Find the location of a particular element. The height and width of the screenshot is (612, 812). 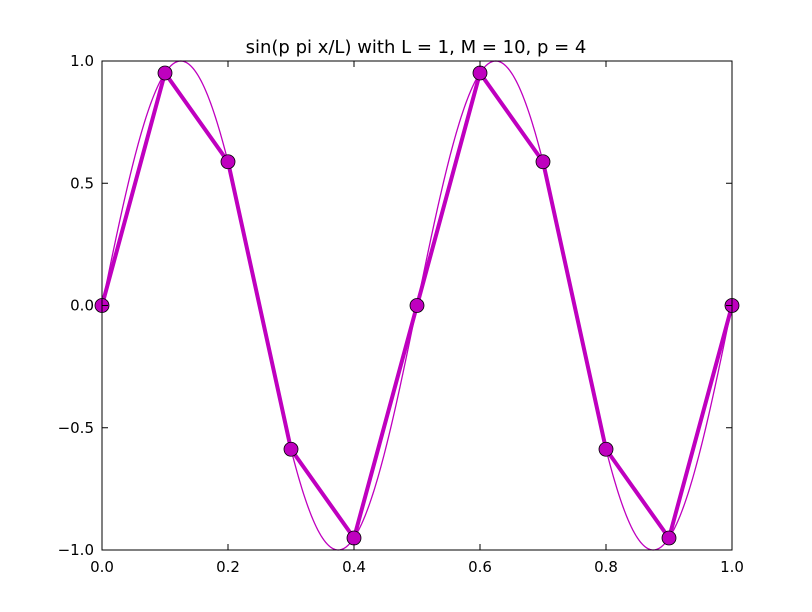

chart-title: sin(p pi x/L) with L = 1, M = 10, p = 4 is located at coordinates (416, 47).